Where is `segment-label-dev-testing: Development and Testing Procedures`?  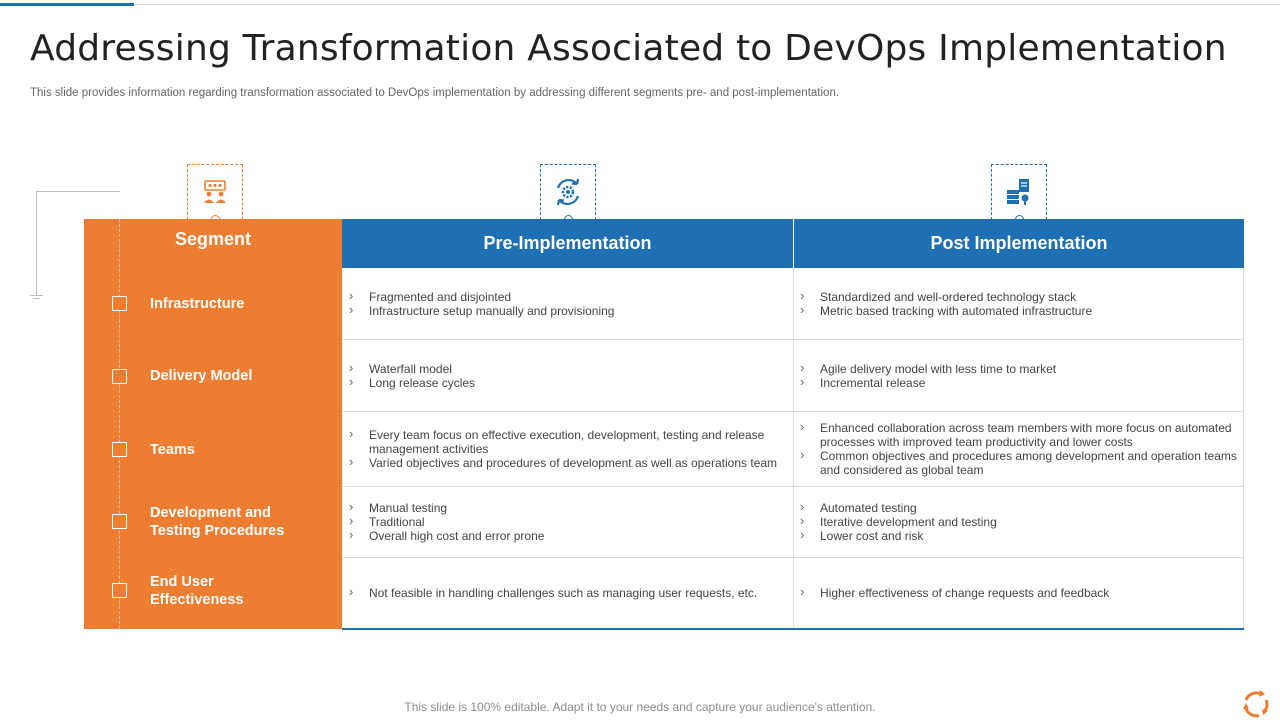
segment-label-dev-testing: Development and Testing Procedures is located at coordinates (217, 522).